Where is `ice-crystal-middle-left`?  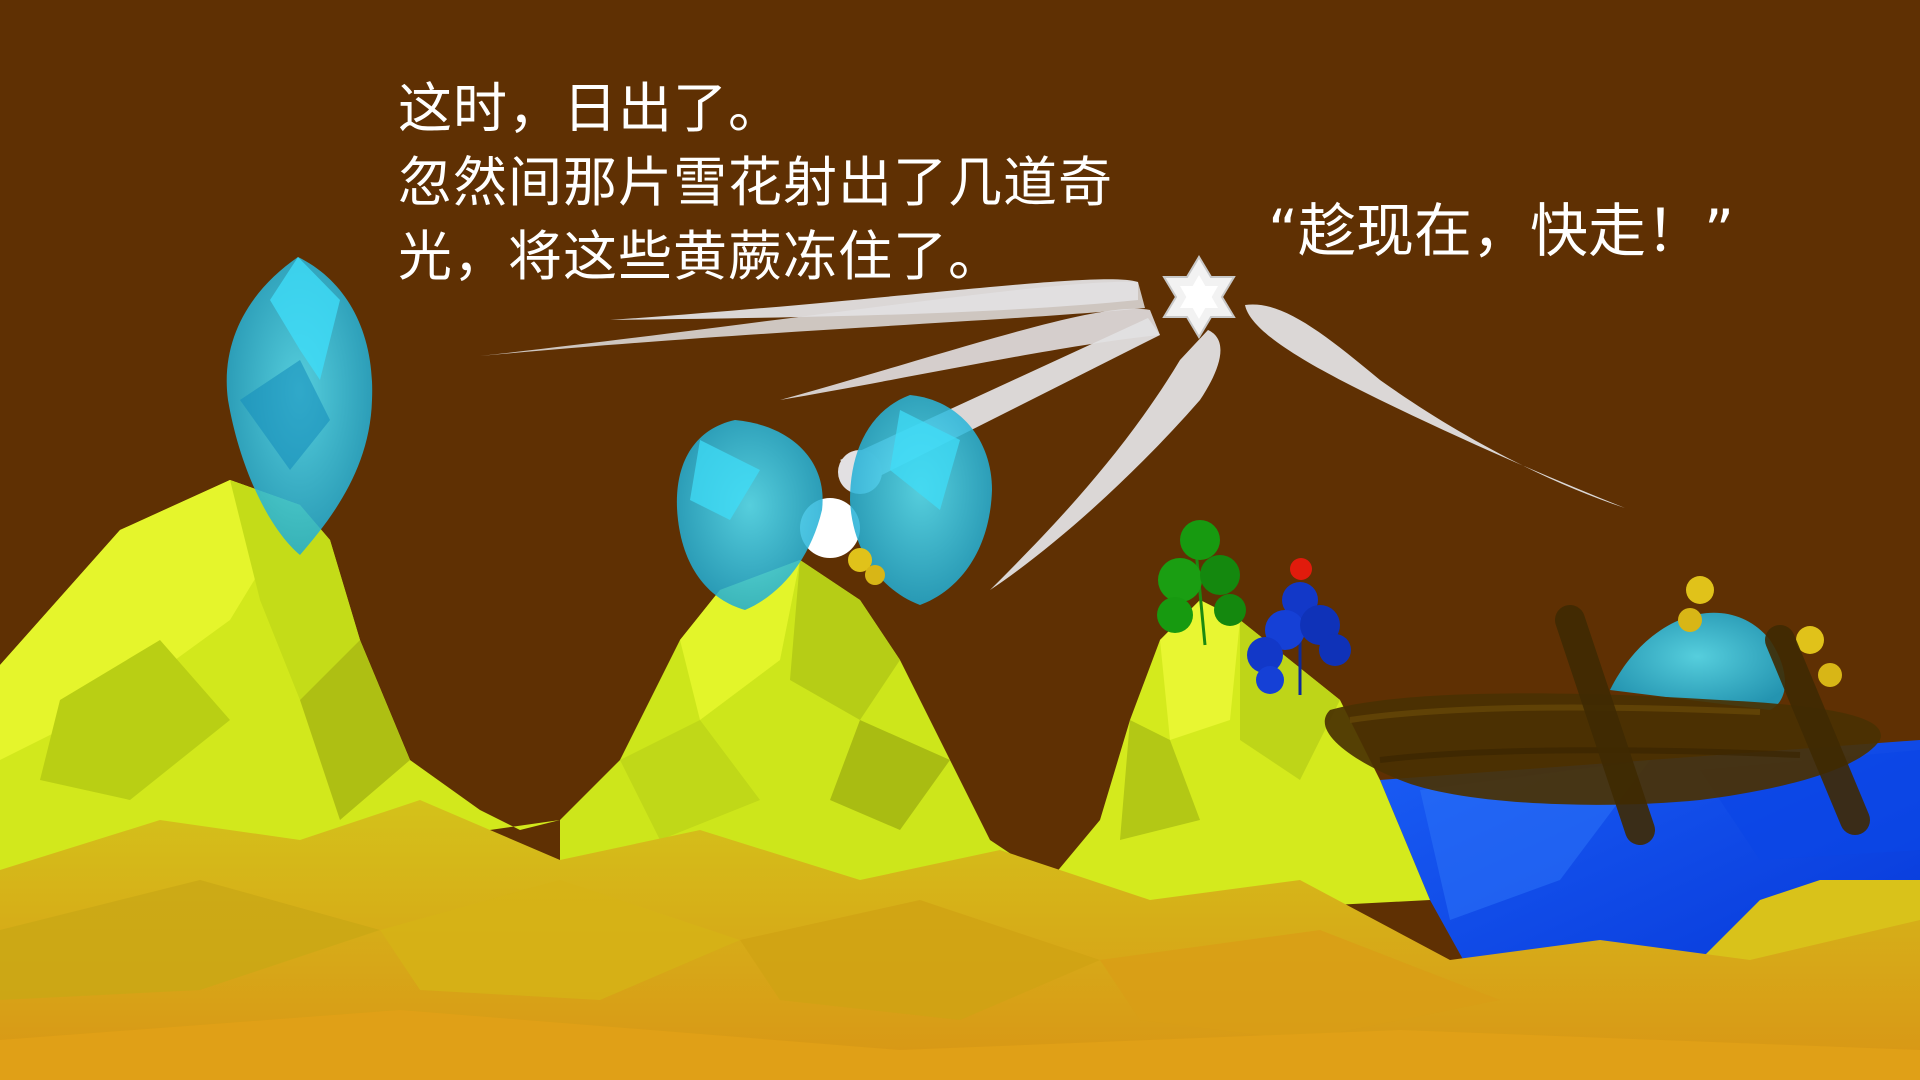 ice-crystal-middle-left is located at coordinates (749, 515).